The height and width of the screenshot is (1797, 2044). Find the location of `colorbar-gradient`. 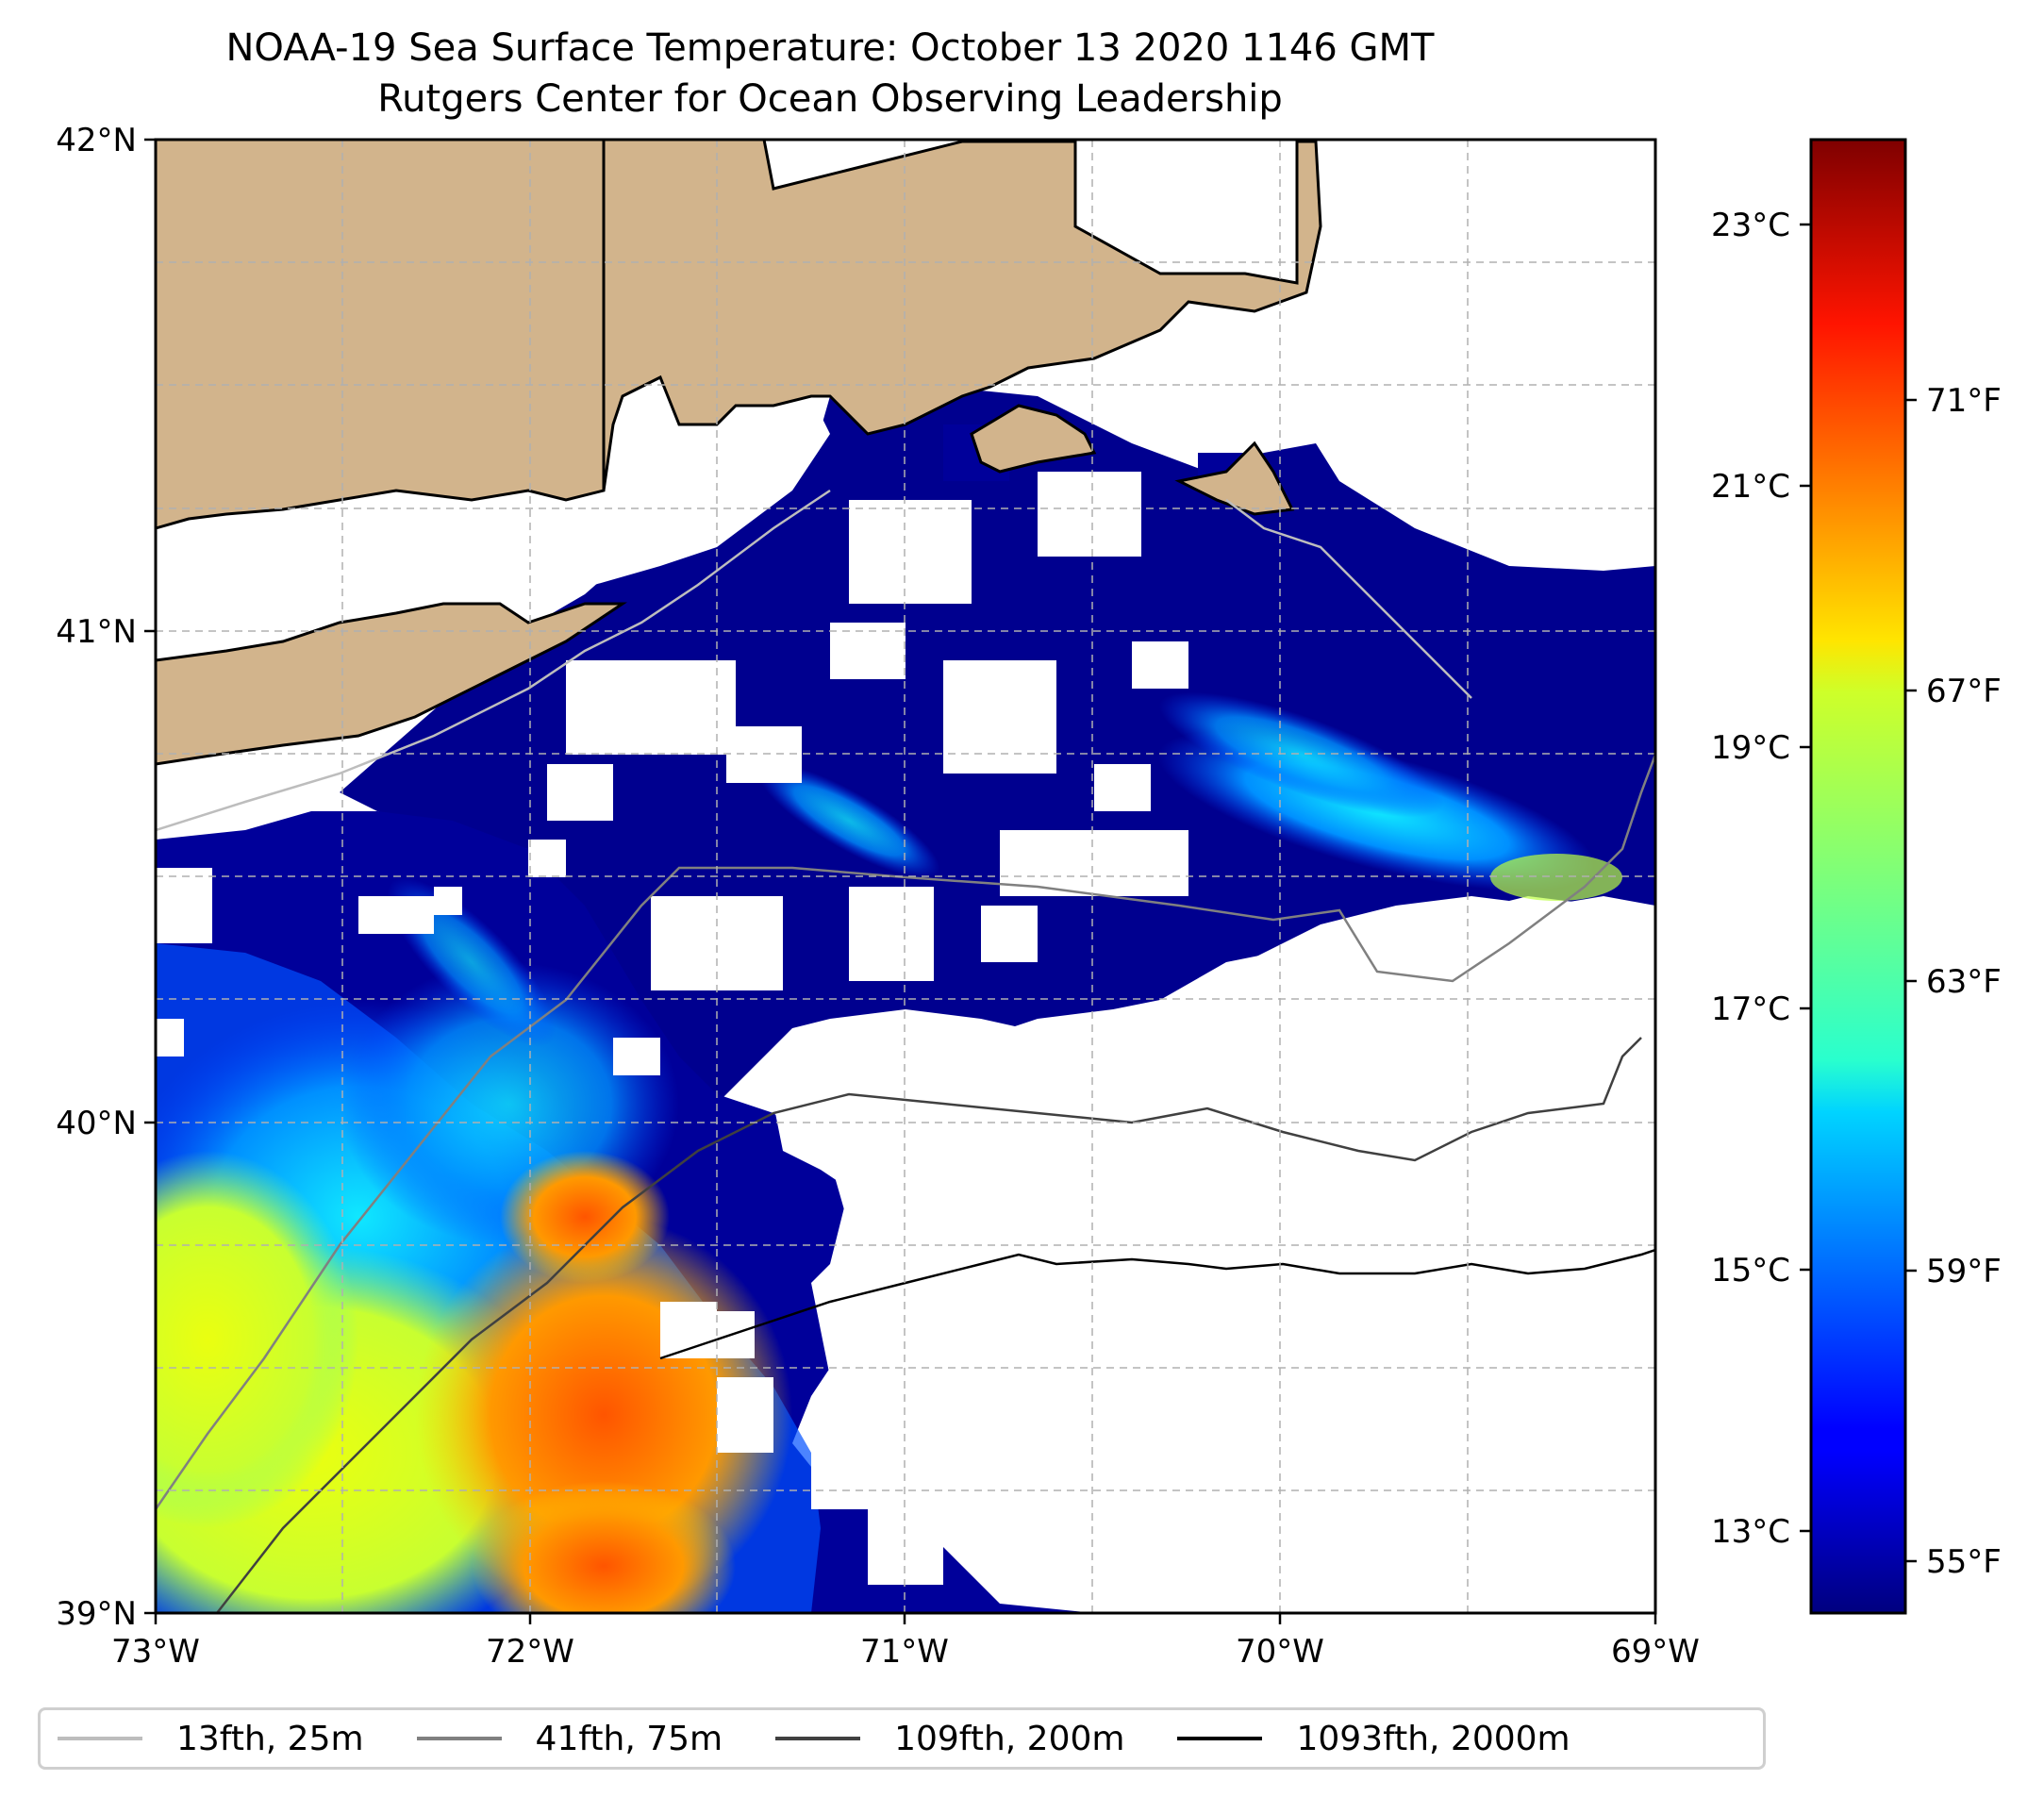

colorbar-gradient is located at coordinates (1858, 876).